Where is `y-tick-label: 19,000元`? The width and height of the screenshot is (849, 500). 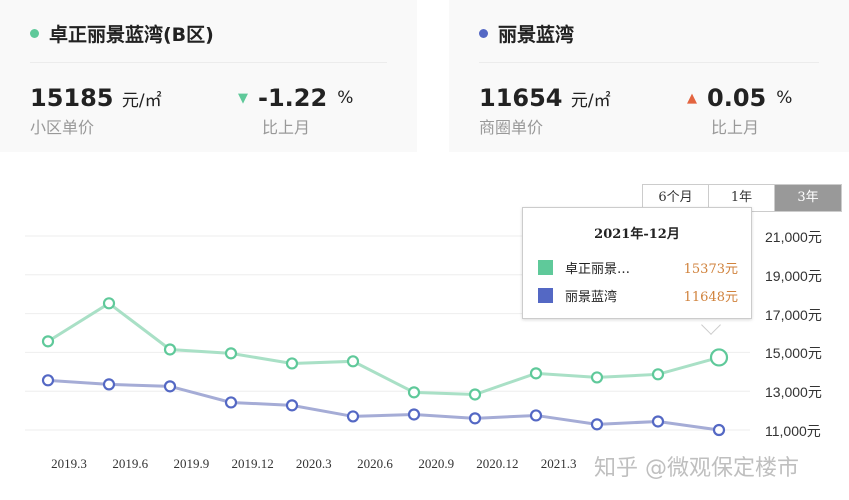 y-tick-label: 19,000元 is located at coordinates (793, 275).